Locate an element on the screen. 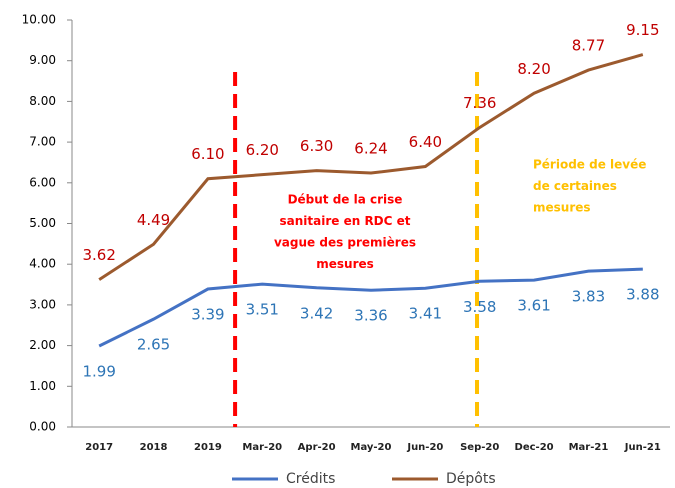 The image size is (675, 488). data-label: 6.40 is located at coordinates (425, 142).